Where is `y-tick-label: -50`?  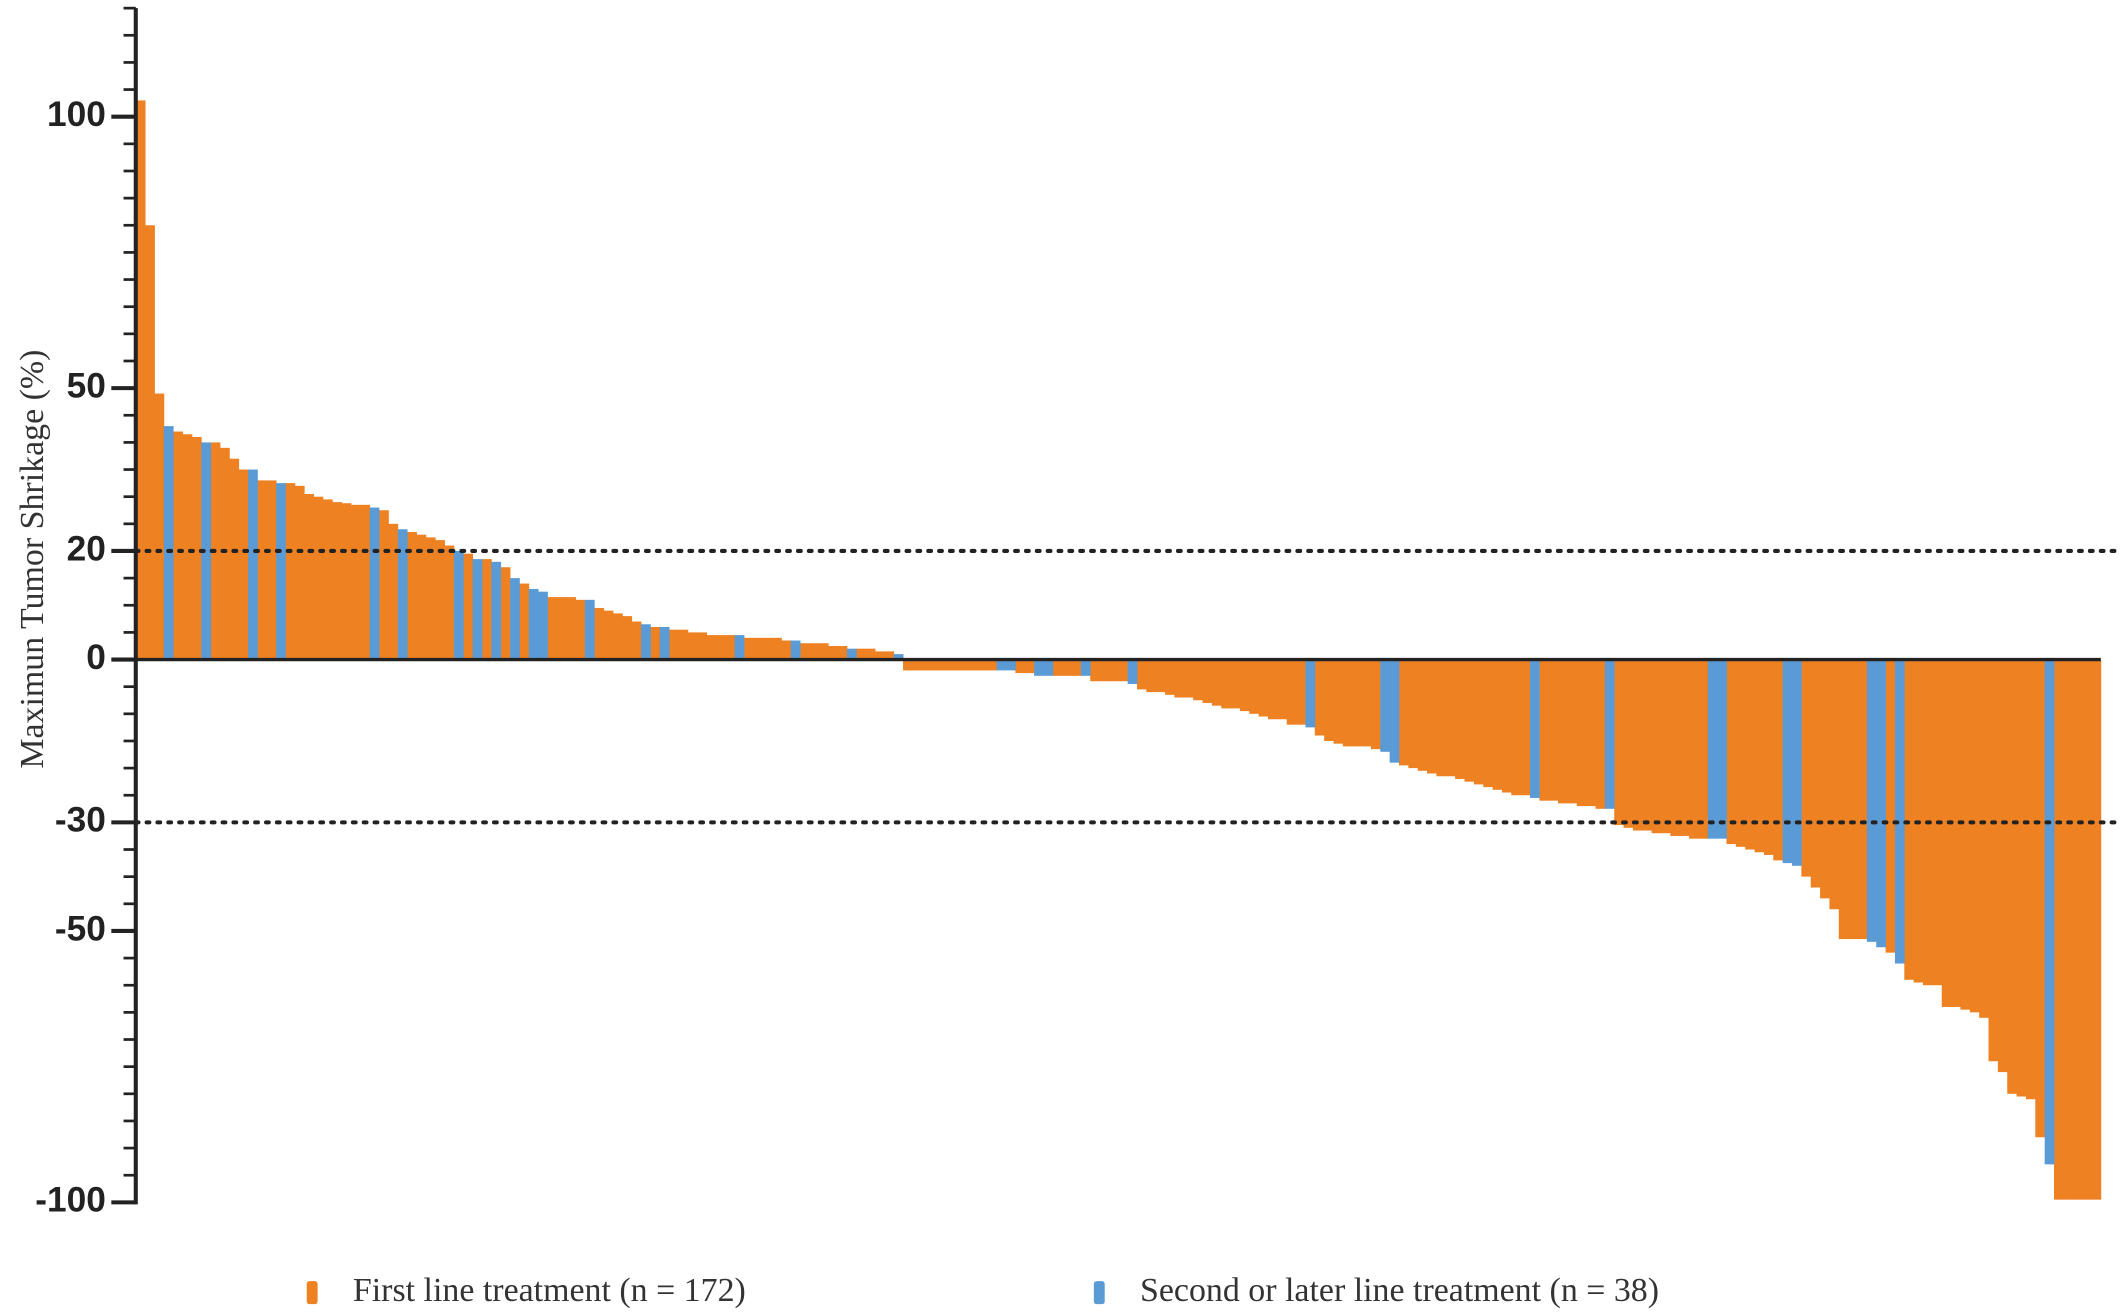 y-tick-label: -50 is located at coordinates (80, 928).